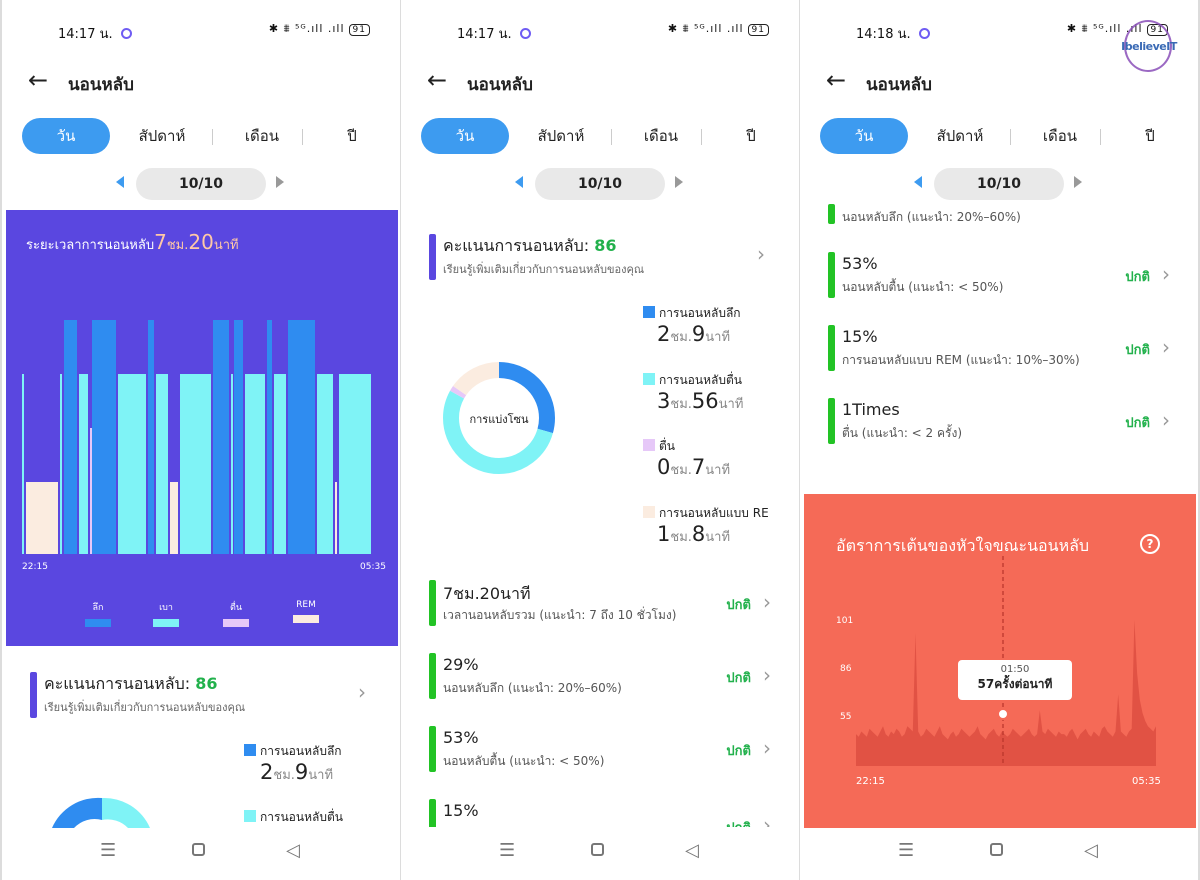 The width and height of the screenshot is (1200, 880). Describe the element at coordinates (1150, 544) in the screenshot. I see `help-icon: ?` at that location.